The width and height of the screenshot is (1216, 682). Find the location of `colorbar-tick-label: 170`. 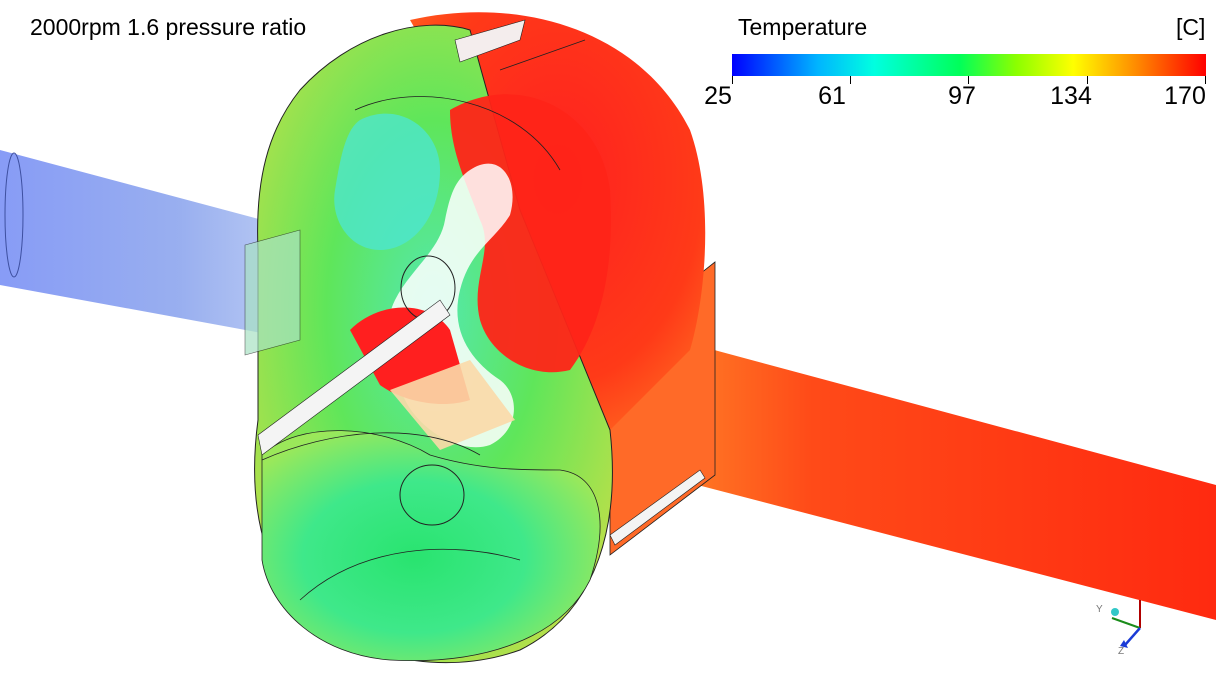

colorbar-tick-label: 170 is located at coordinates (1185, 96).